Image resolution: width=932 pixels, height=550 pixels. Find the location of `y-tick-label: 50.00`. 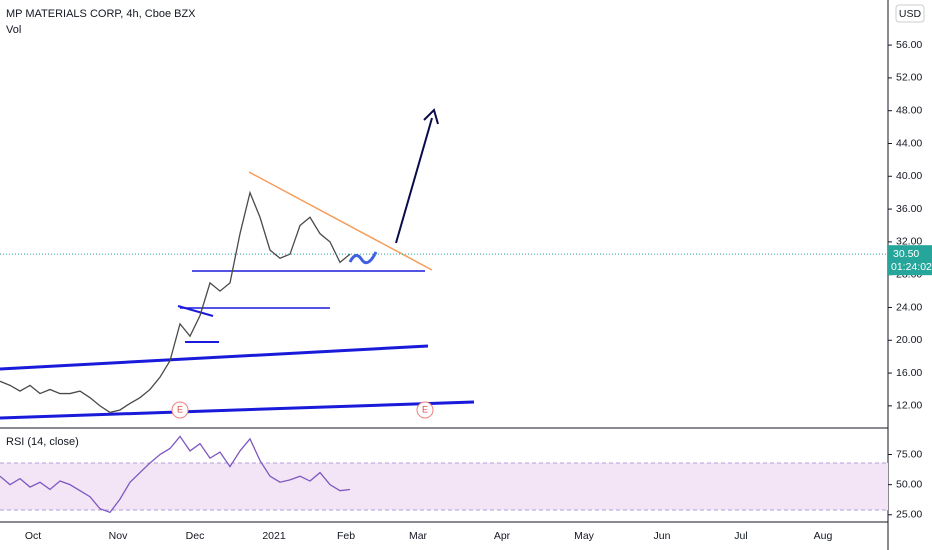

y-tick-label: 50.00 is located at coordinates (909, 484).